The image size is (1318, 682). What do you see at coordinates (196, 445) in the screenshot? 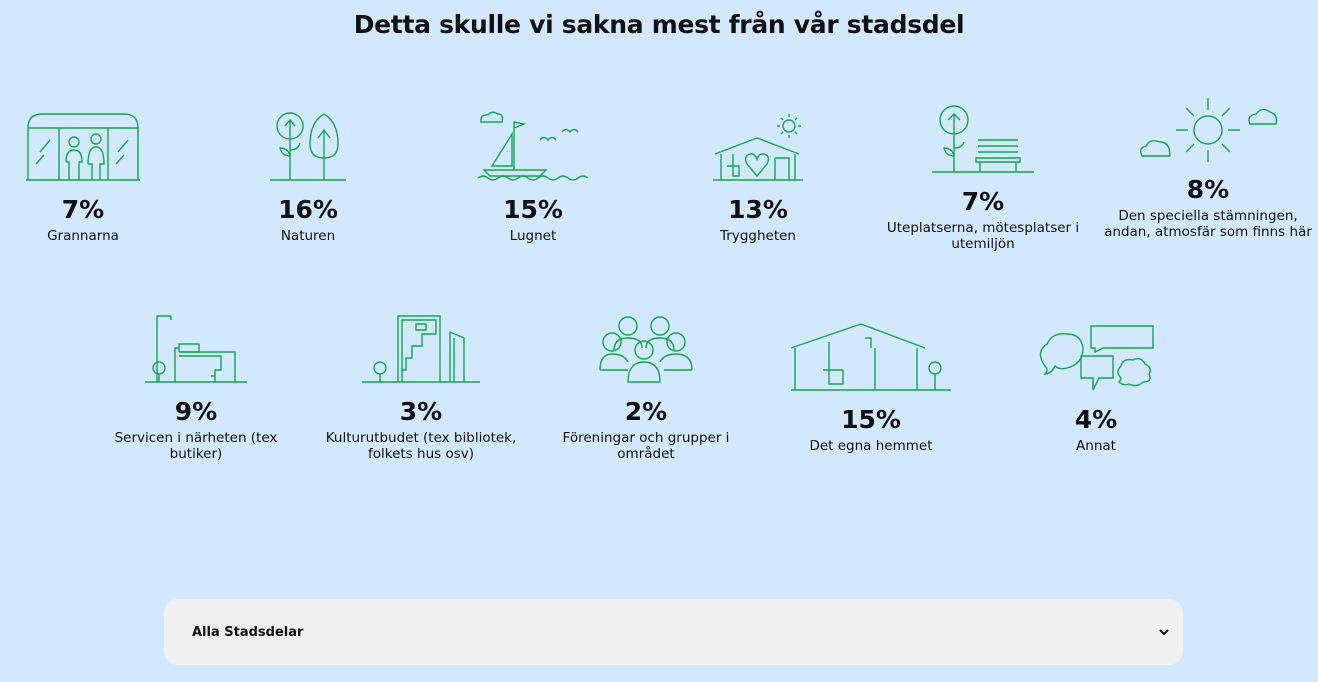
I see `stat-label: Servicen i närheten (tex butiker)` at bounding box center [196, 445].